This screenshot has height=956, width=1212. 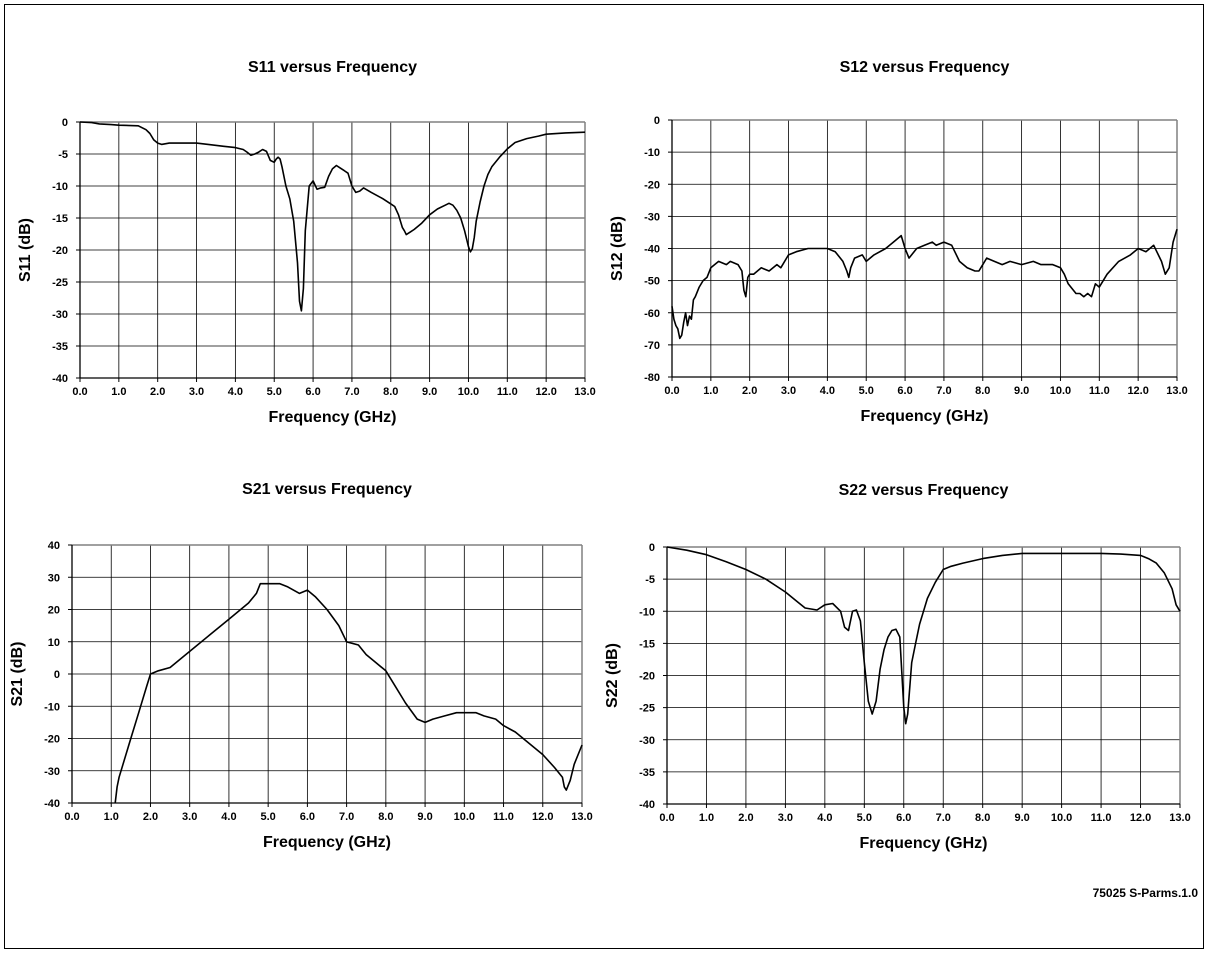 I want to click on y-tick-label: 40, so click(x=54, y=546).